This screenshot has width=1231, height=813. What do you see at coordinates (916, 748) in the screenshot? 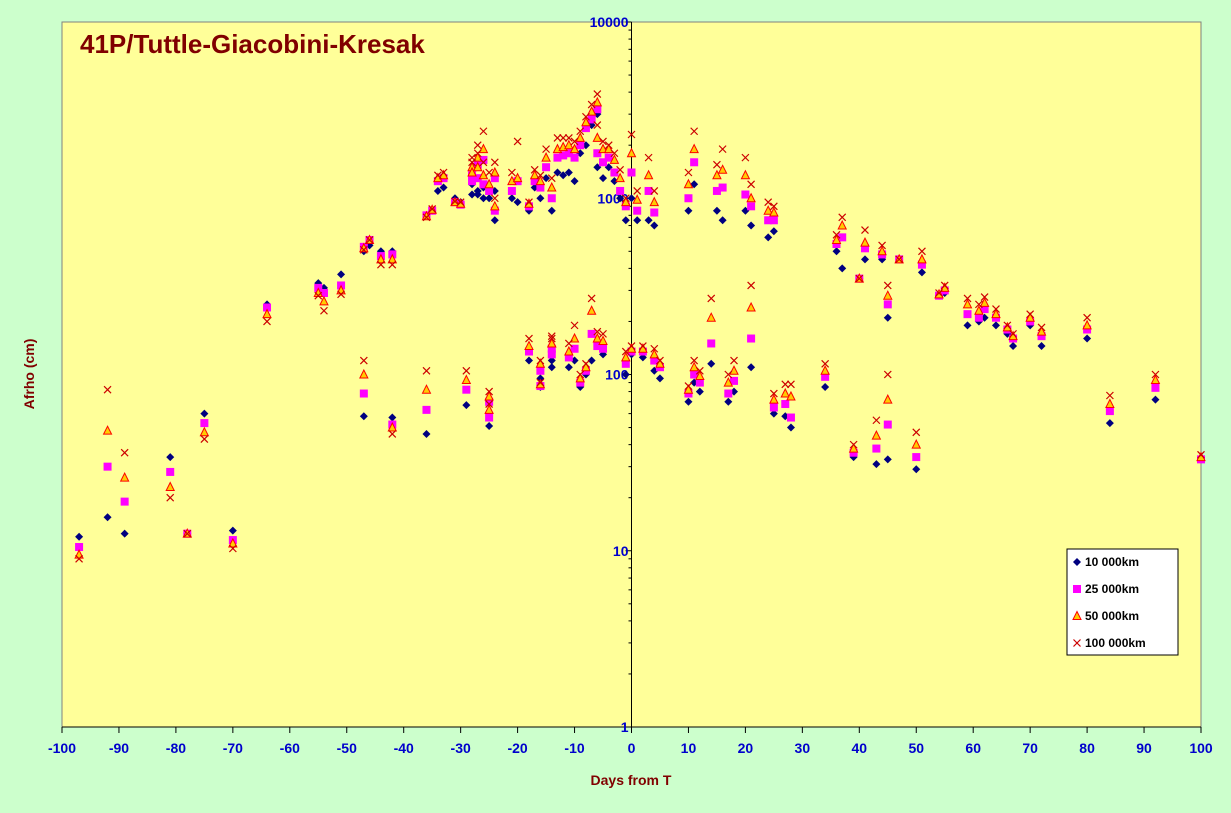
I see `x-tick-label: 50` at bounding box center [916, 748].